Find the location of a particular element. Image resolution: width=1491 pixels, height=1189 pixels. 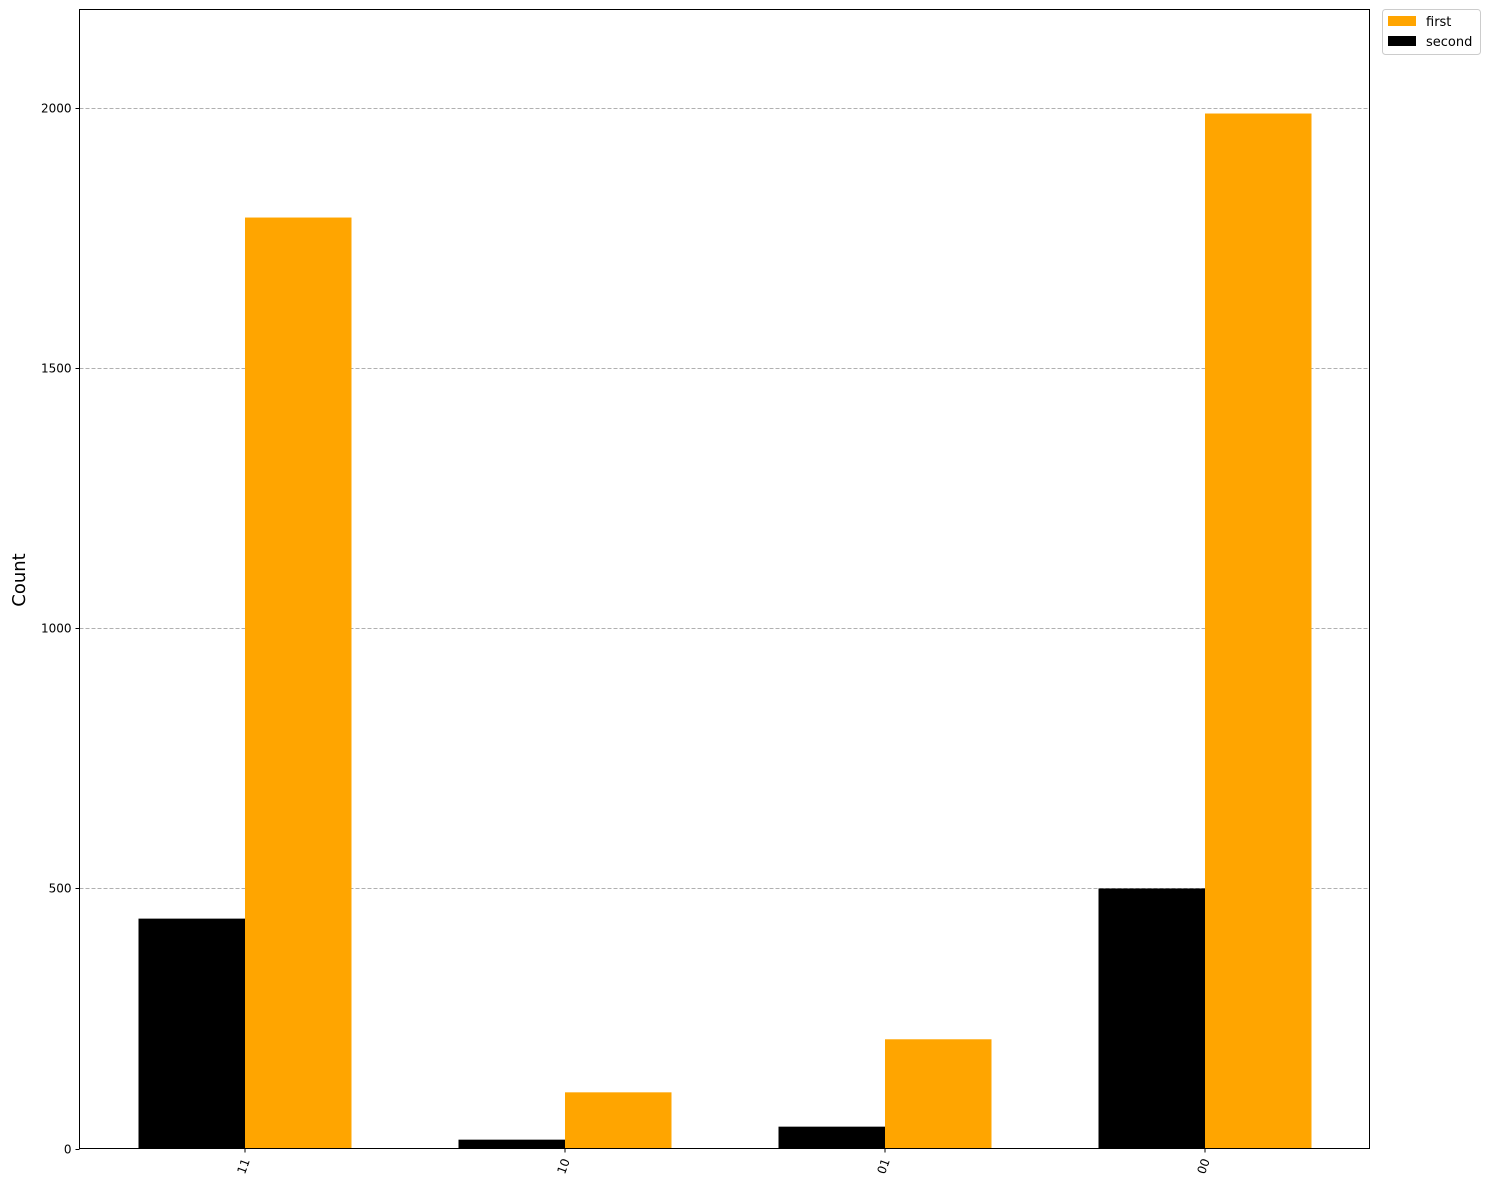

y-axis: 0 500 1000 1500 2000 is located at coordinates (60, 629).